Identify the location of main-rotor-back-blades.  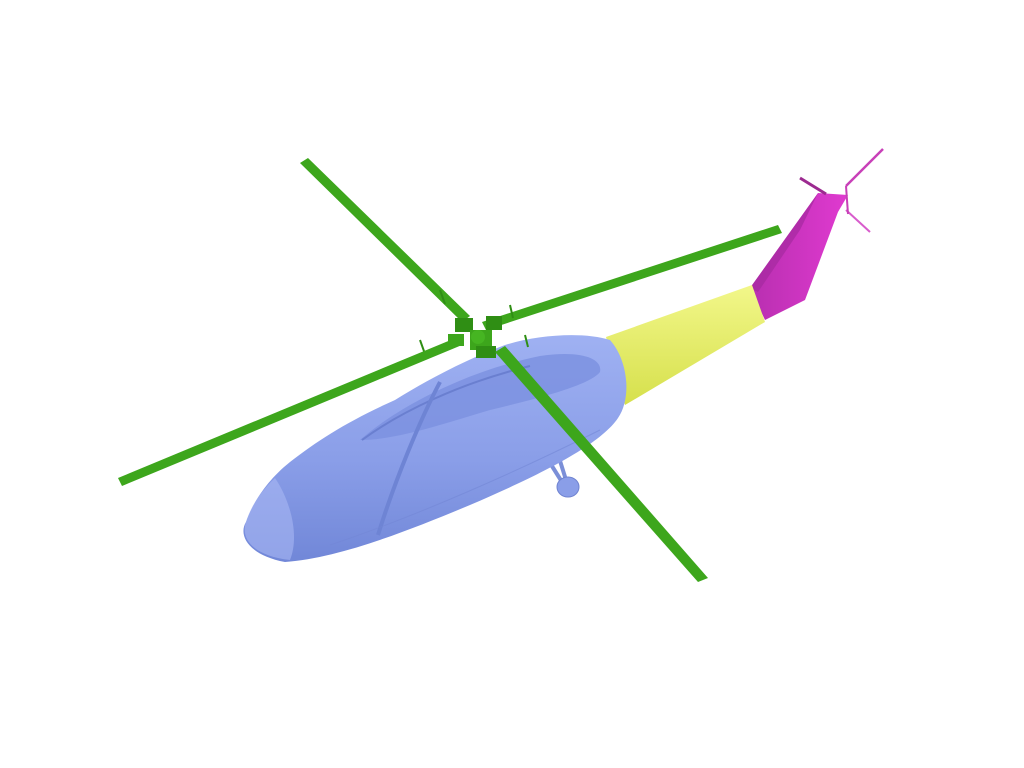
(541, 244).